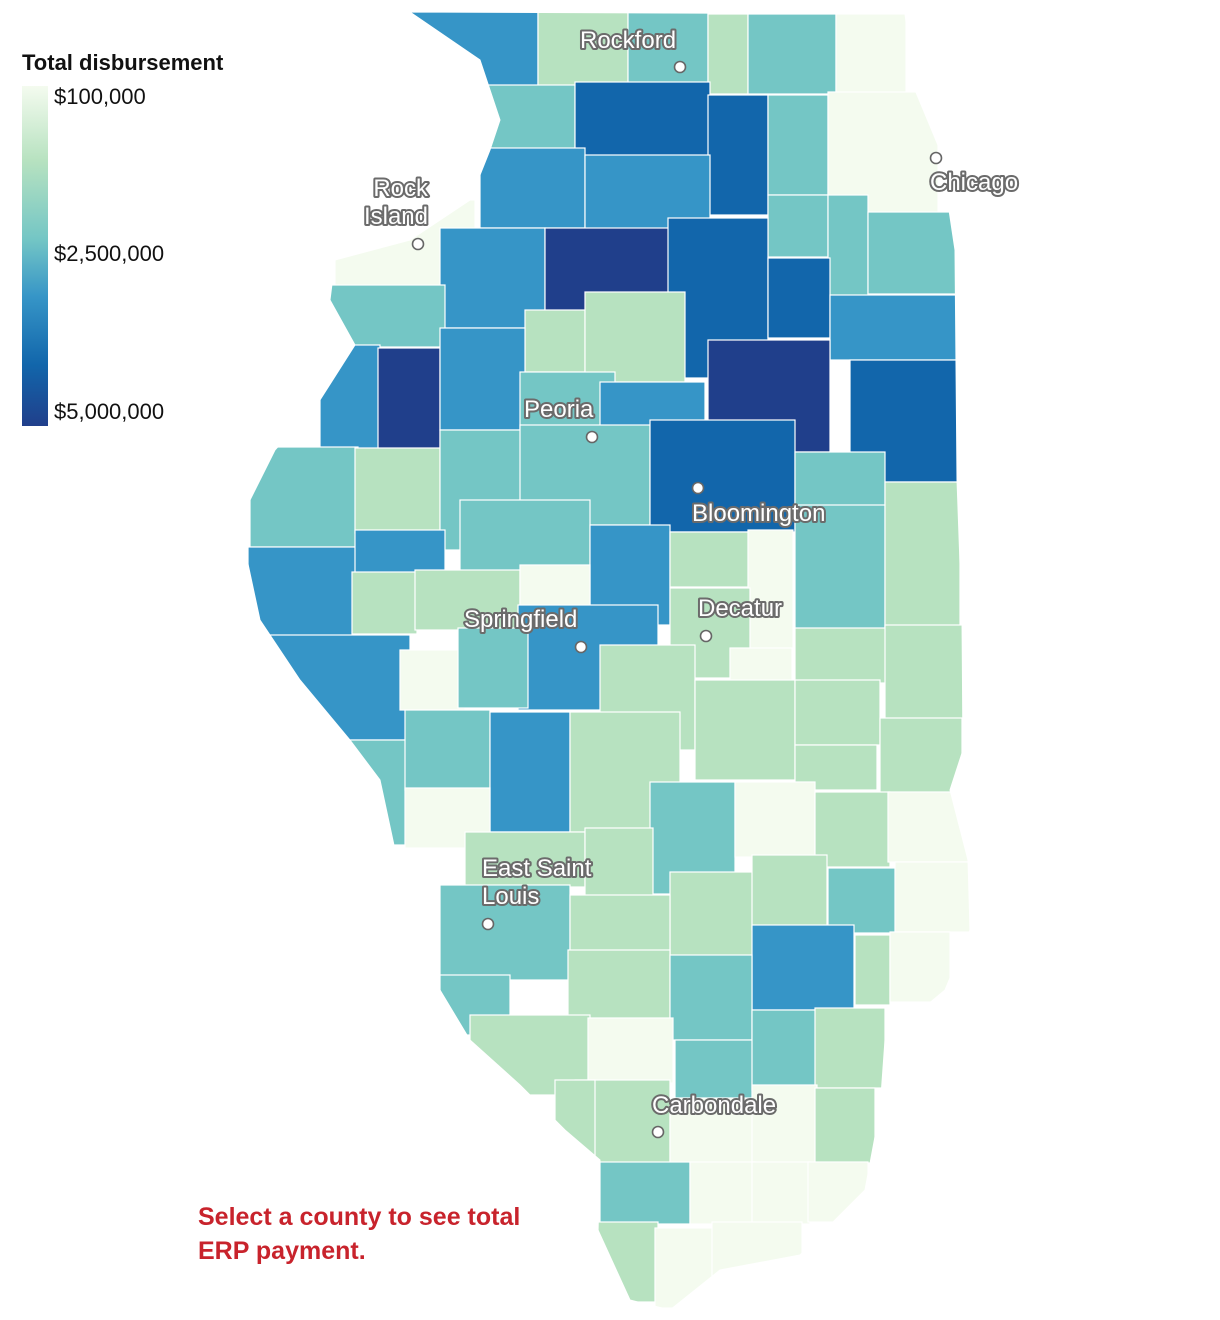 This screenshot has height=1320, width=1220. I want to click on city-marker: Rockford, so click(632, 49).